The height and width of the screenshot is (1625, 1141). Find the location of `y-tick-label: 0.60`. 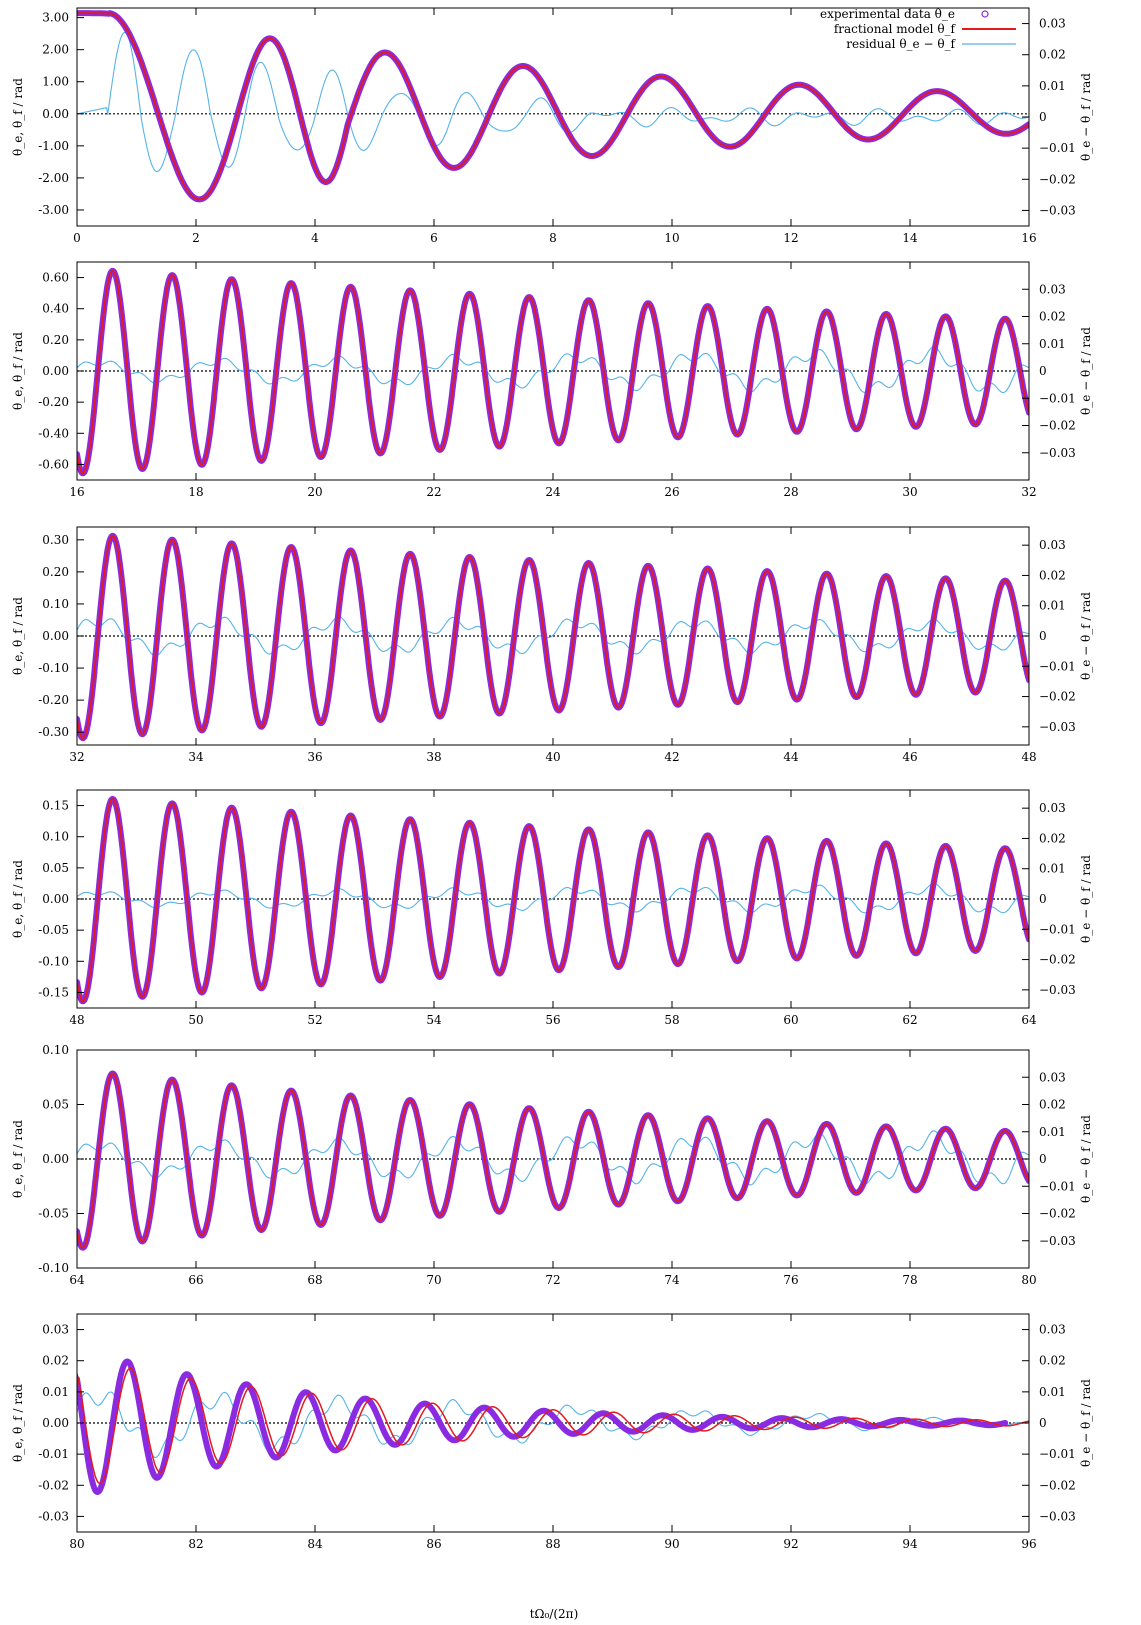

y-tick-label: 0.60 is located at coordinates (55, 278).